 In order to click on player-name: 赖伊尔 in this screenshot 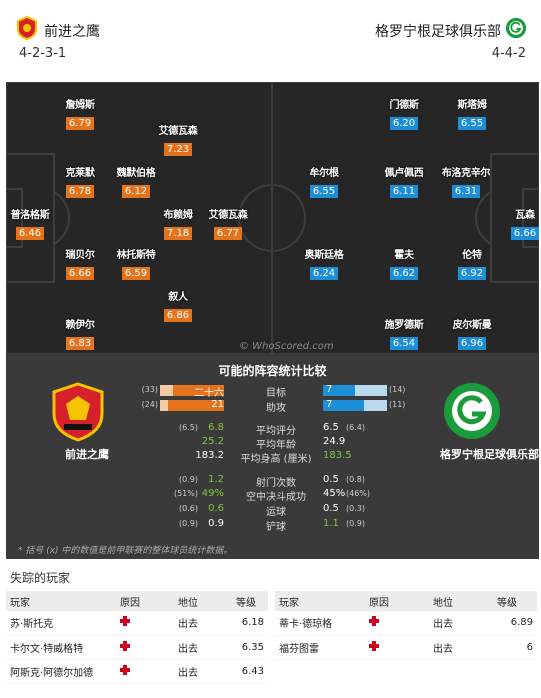, I will do `click(80, 325)`.